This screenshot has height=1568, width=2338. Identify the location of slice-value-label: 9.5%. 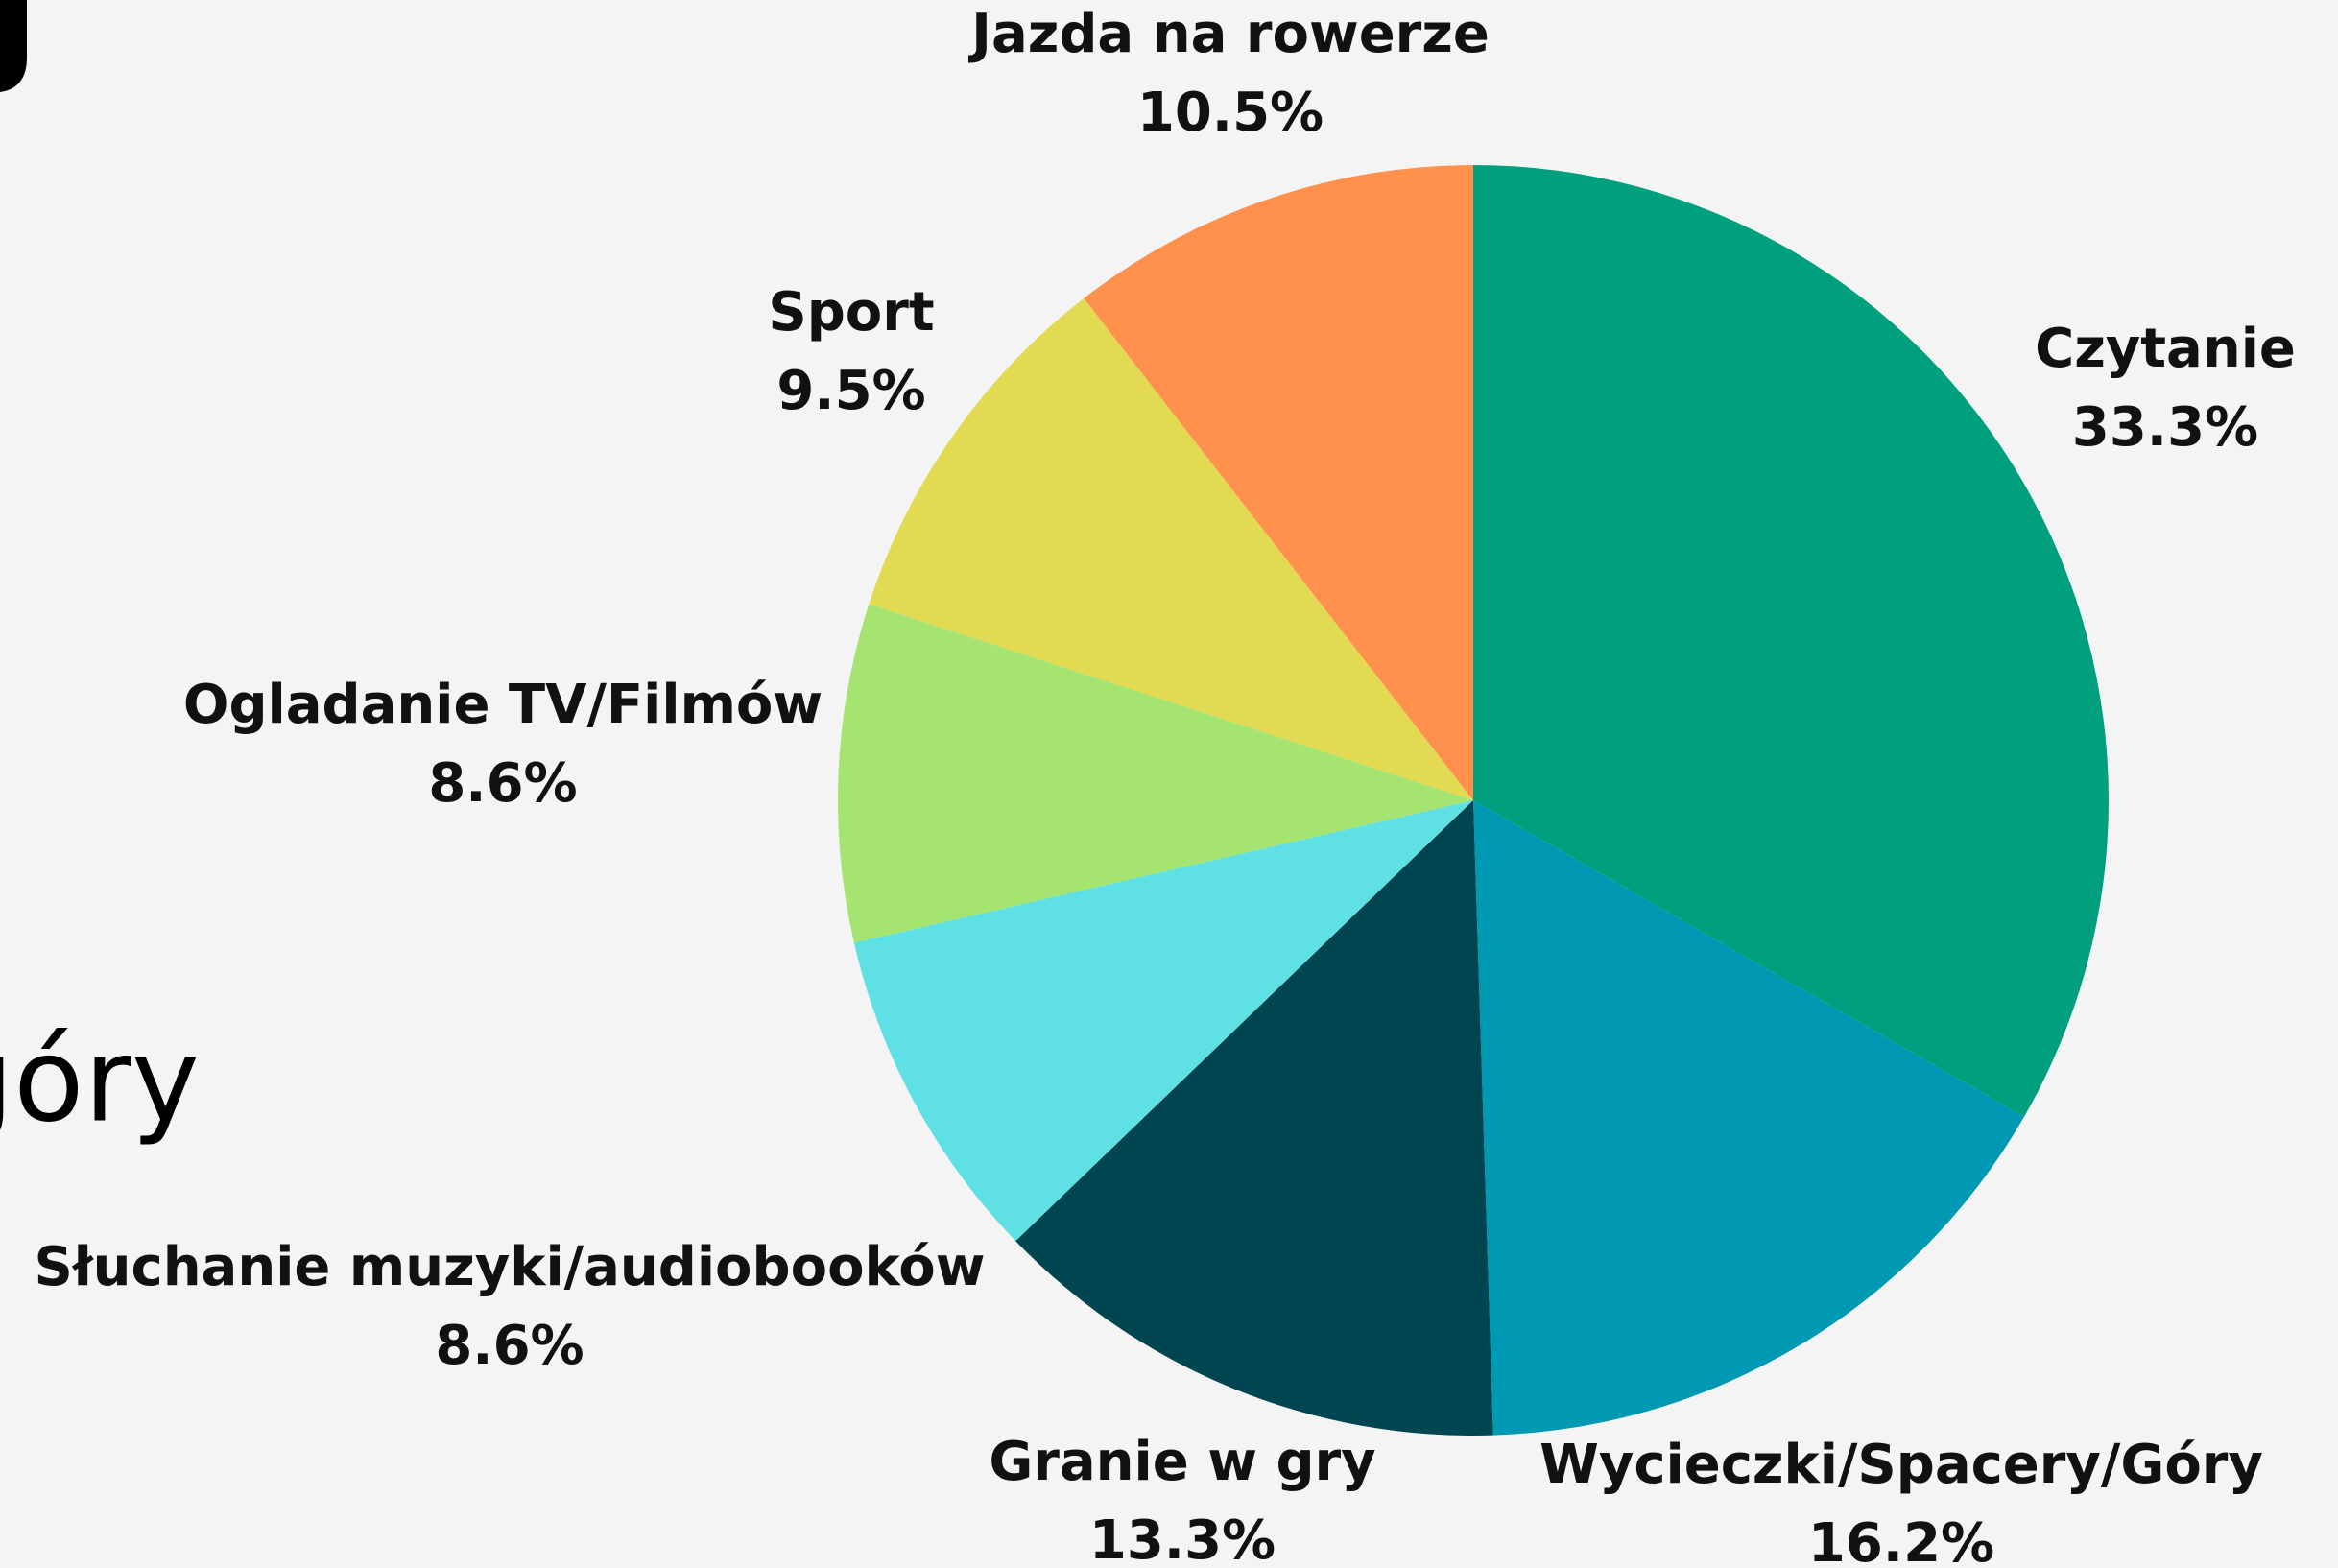
(850, 391).